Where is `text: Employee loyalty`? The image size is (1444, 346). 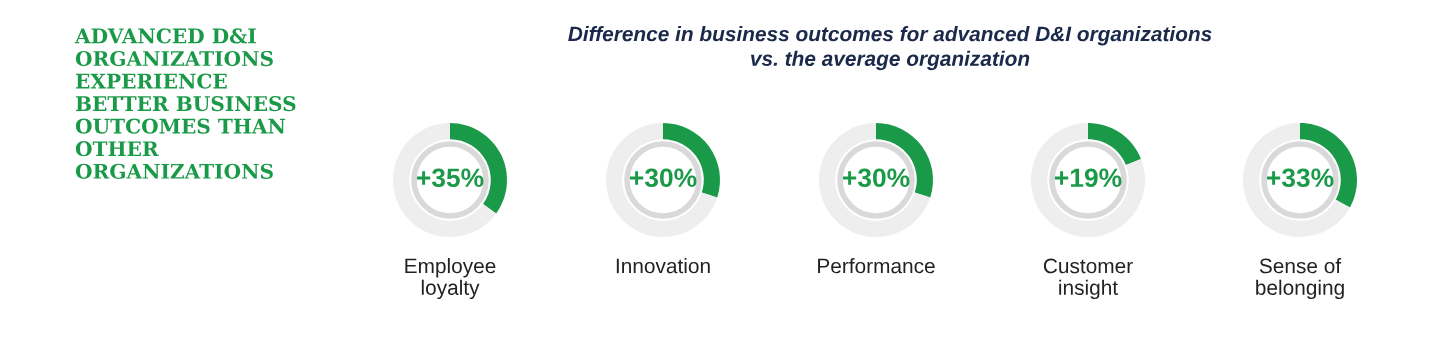 text: Employee loyalty is located at coordinates (450, 279).